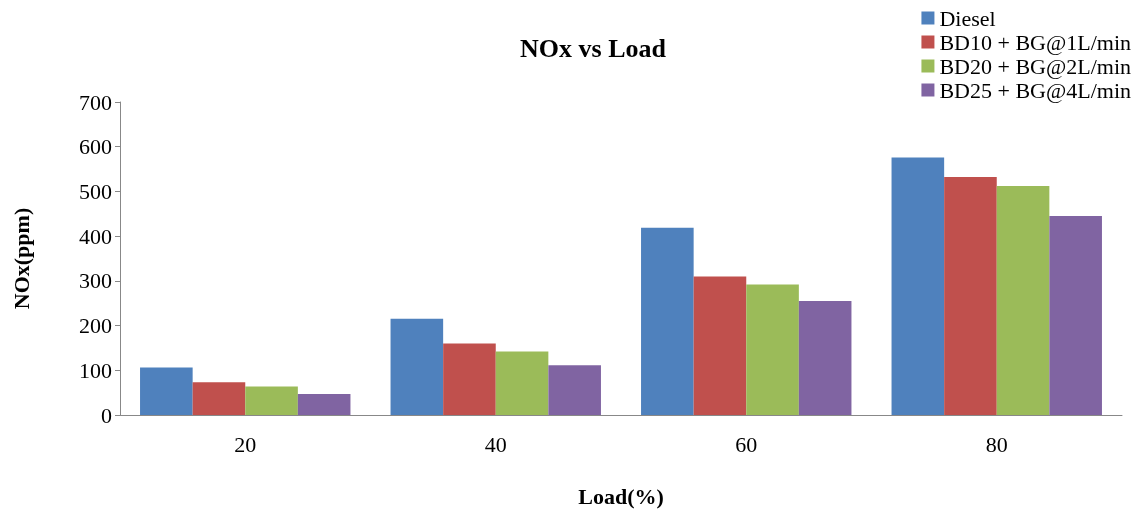 This screenshot has width=1146, height=512. I want to click on y-tick-label: 200, so click(95, 326).